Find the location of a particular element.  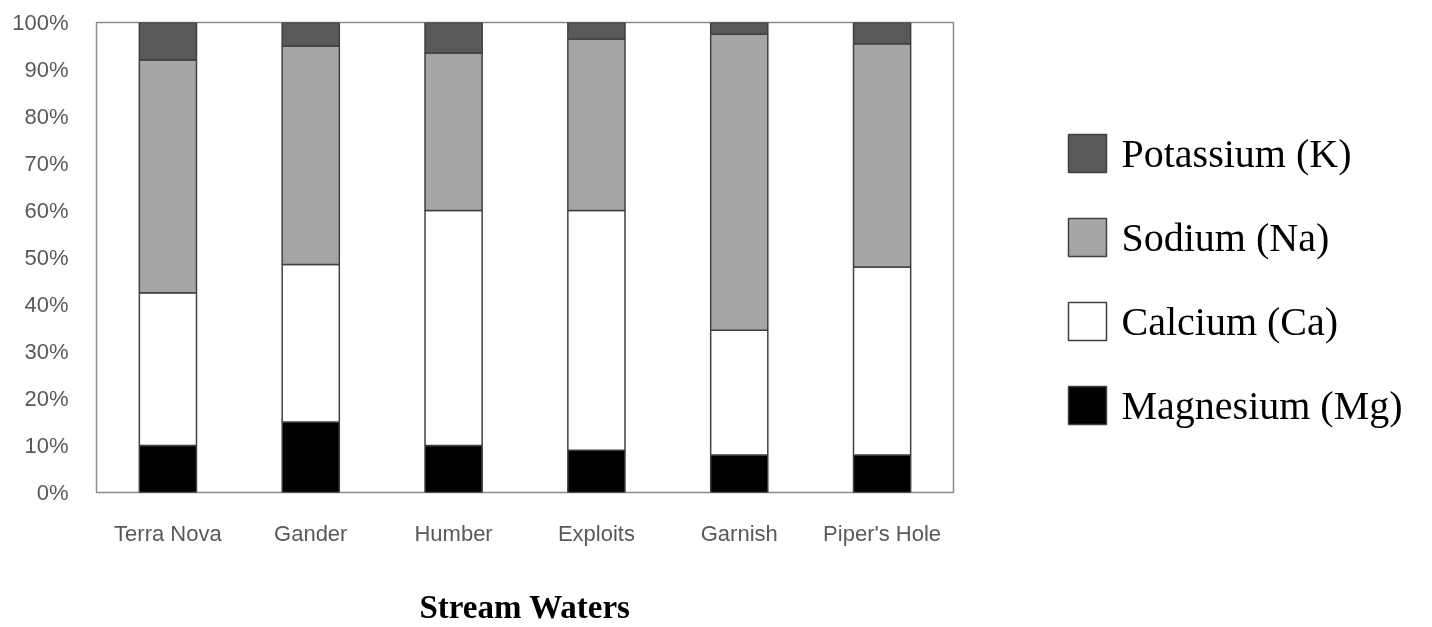

x-tick-label: Gander is located at coordinates (311, 533).